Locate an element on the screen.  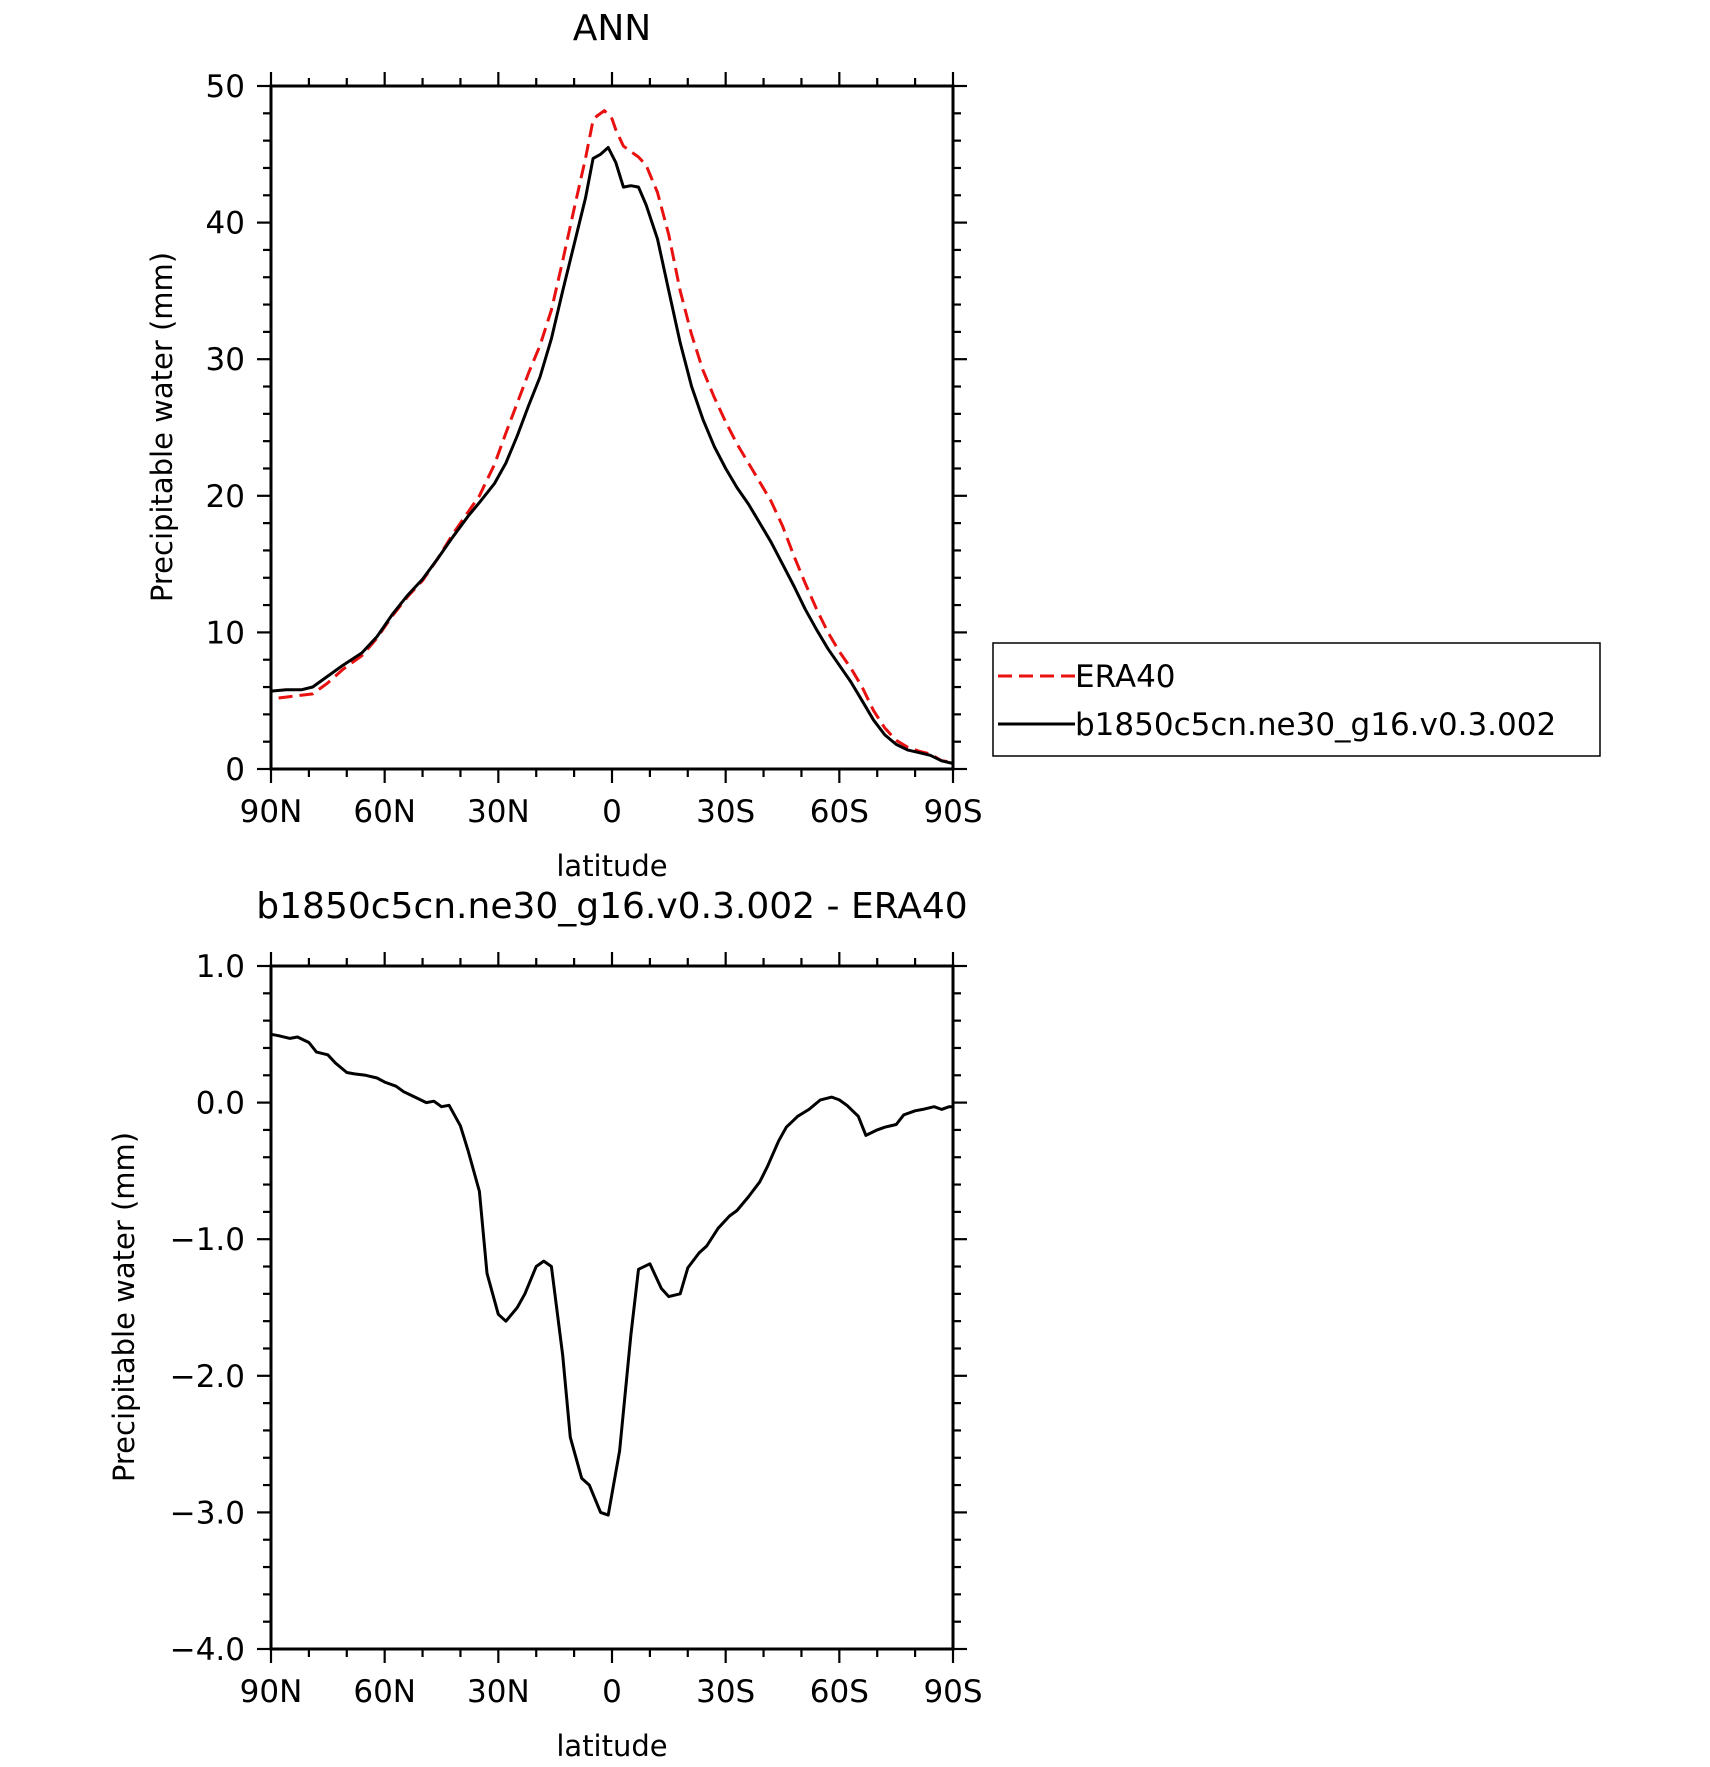
y-tick-label: 50 is located at coordinates (225, 87).